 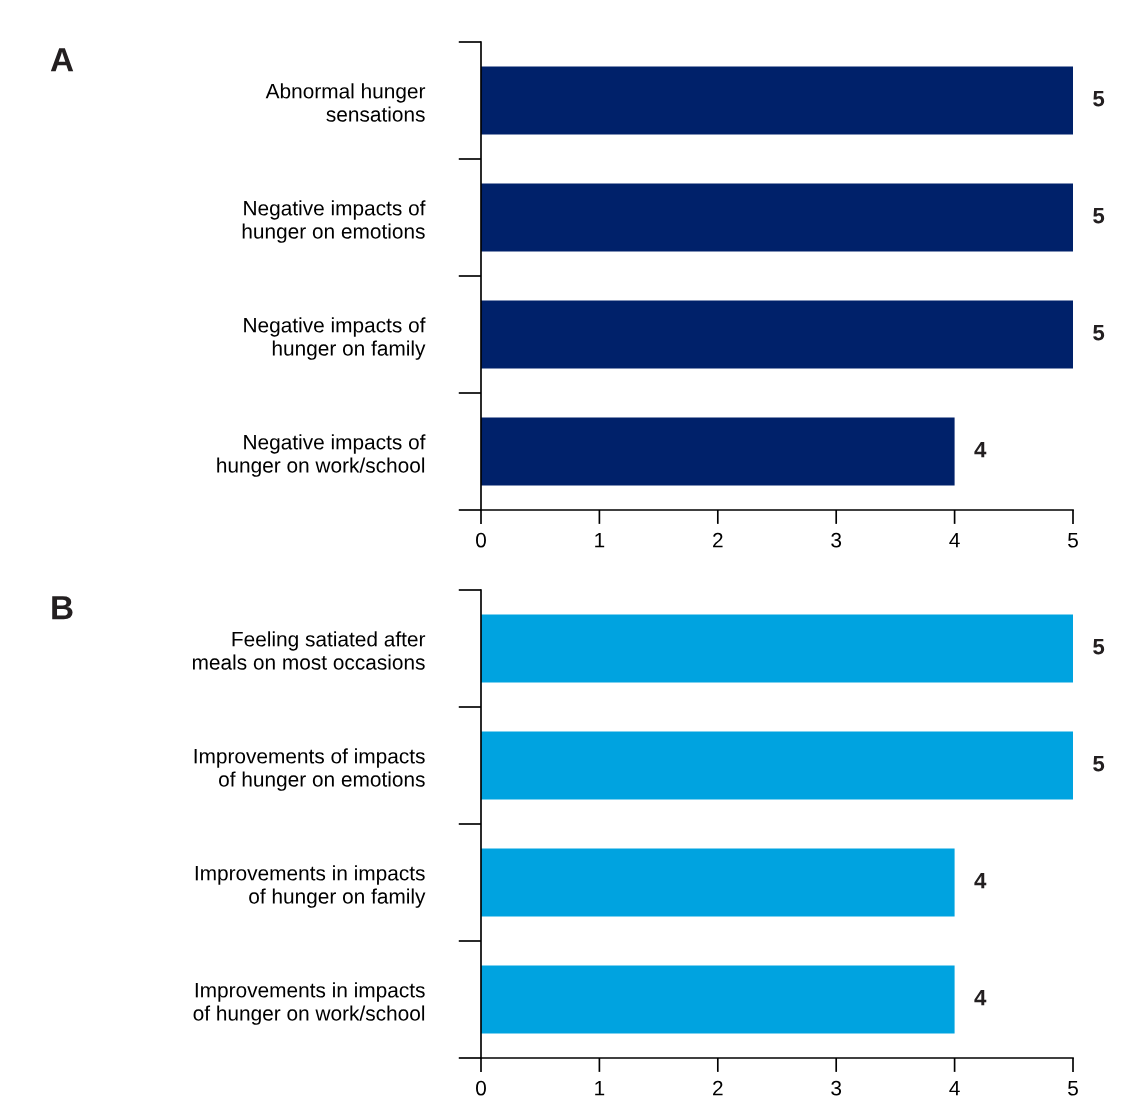 I want to click on y-tick-label: Improvements in impacts of hunger on family, so click(x=310, y=886).